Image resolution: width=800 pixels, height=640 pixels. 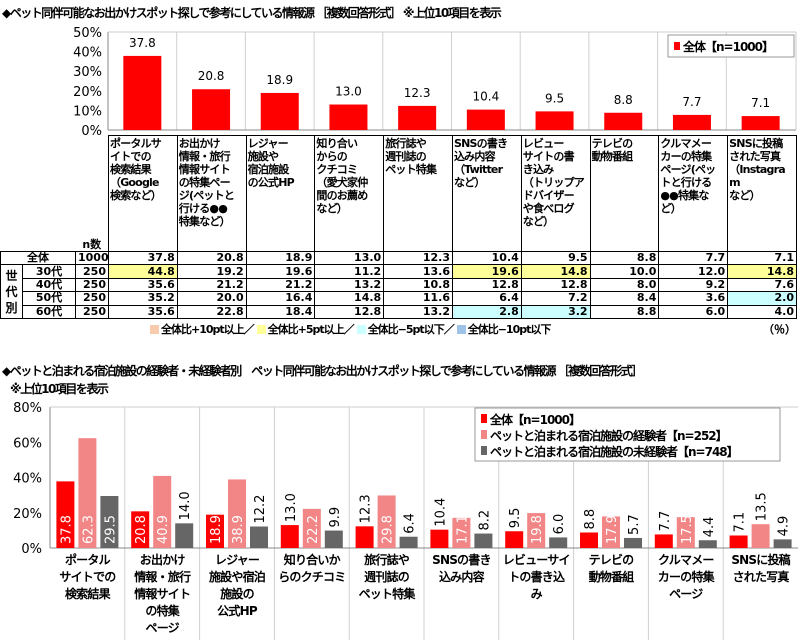 I want to click on row-label: 40代, so click(x=49, y=285).